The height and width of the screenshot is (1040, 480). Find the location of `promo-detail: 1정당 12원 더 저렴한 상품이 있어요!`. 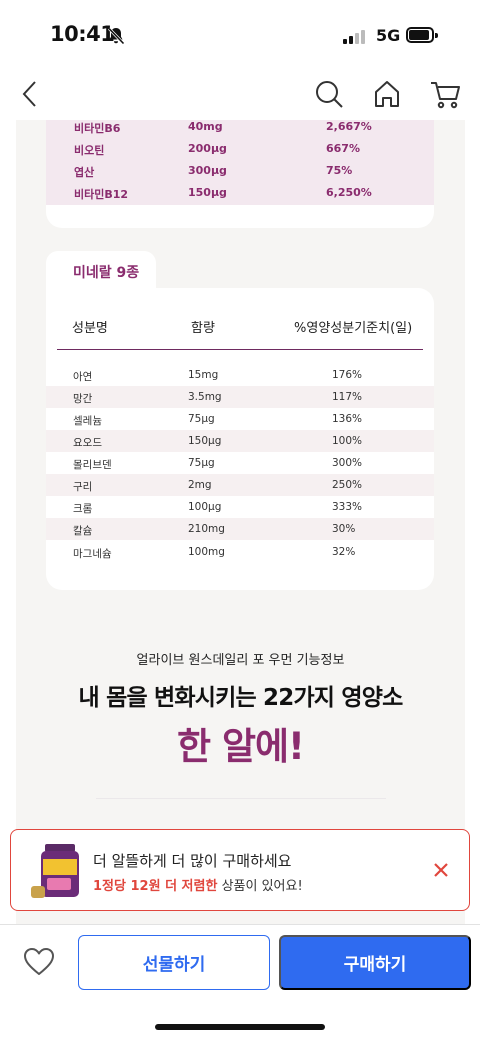

promo-detail: 1정당 12원 더 저렴한 상품이 있어요! is located at coordinates (198, 884).